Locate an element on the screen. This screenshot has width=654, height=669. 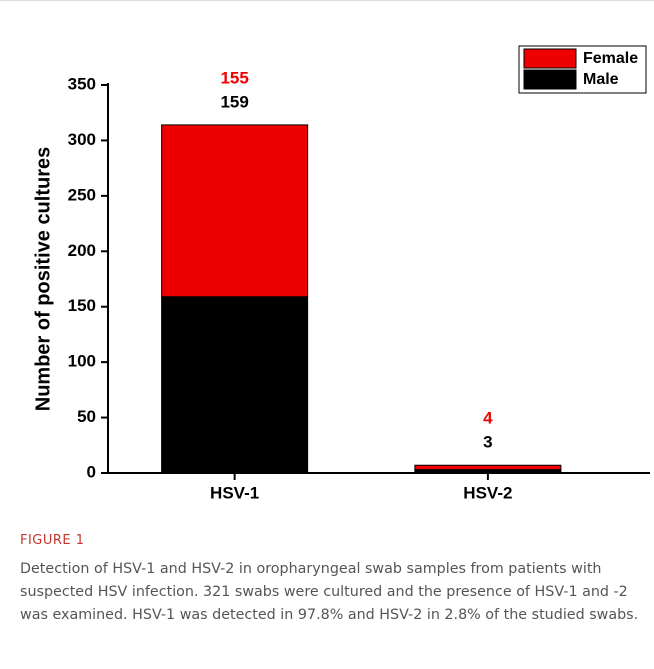
y-tick-label: 150 is located at coordinates (82, 305).